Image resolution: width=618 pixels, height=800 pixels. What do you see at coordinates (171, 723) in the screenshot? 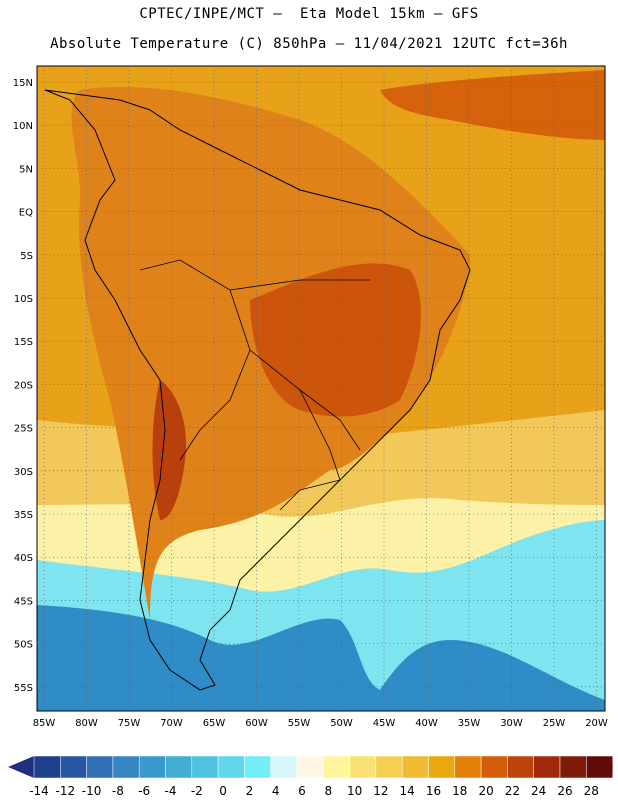
I see `lon-label: 70W` at bounding box center [171, 723].